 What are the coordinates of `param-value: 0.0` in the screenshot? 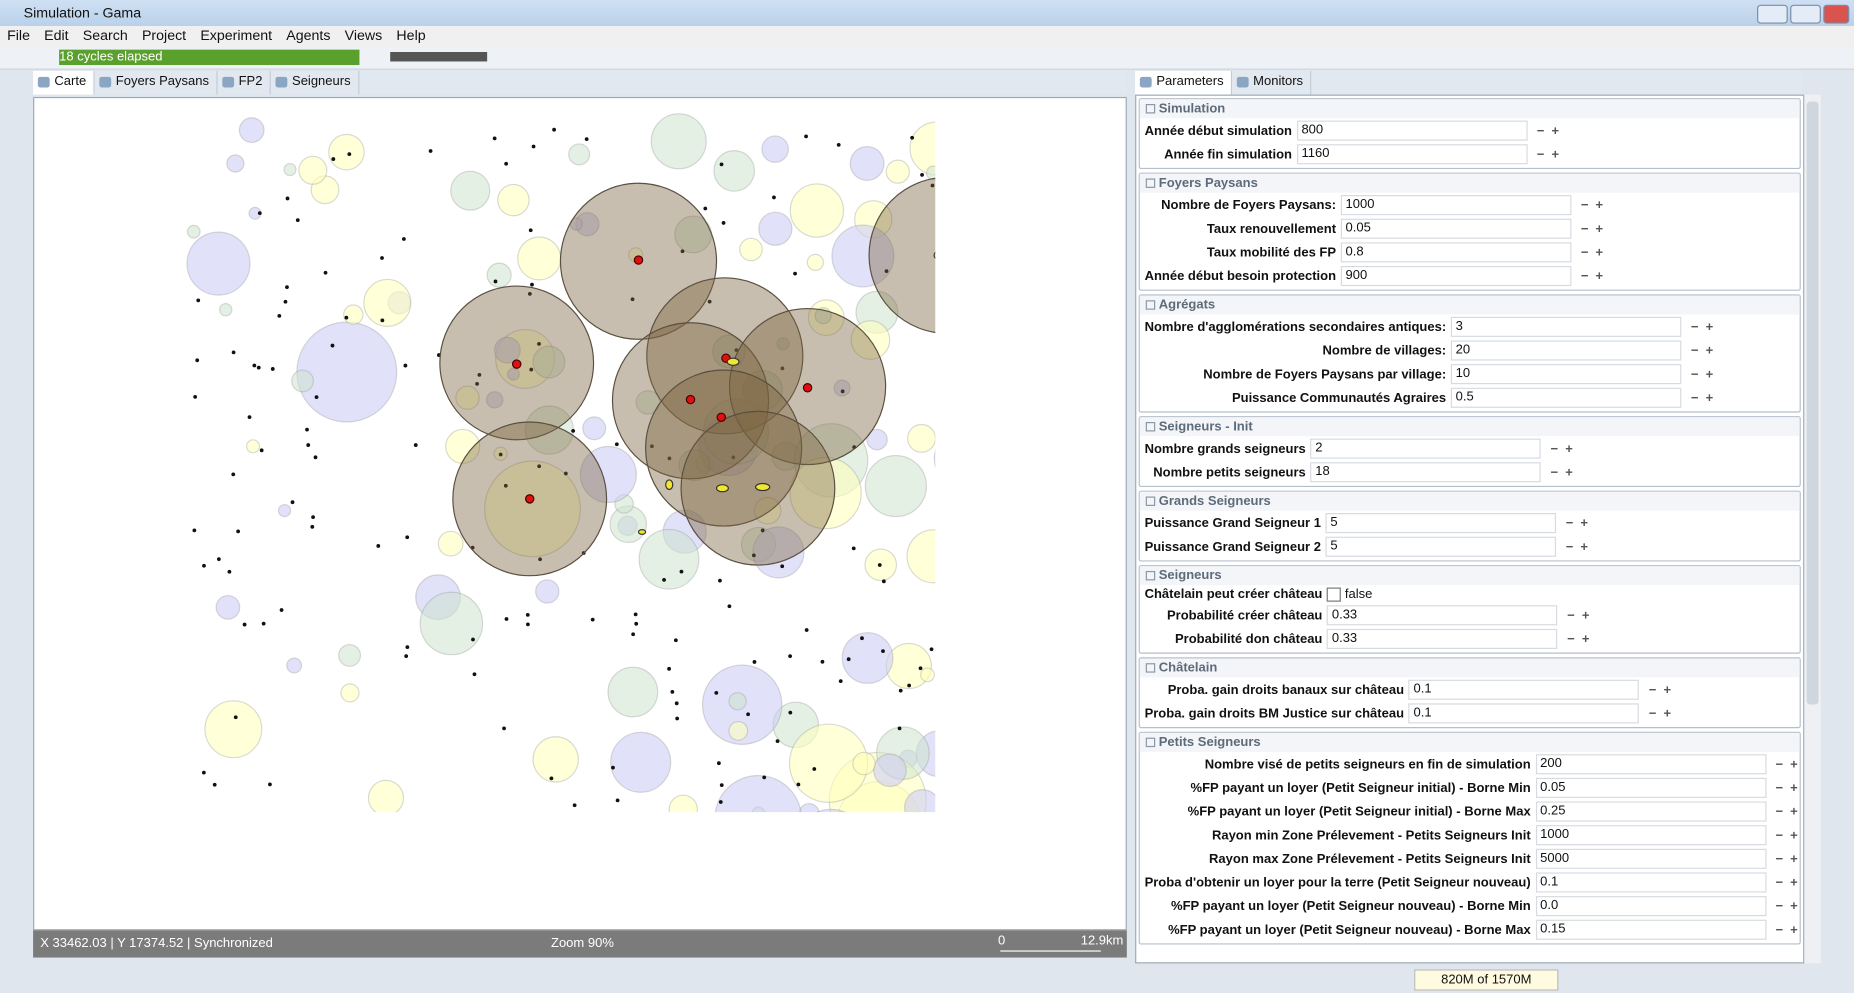 It's located at (1650, 906).